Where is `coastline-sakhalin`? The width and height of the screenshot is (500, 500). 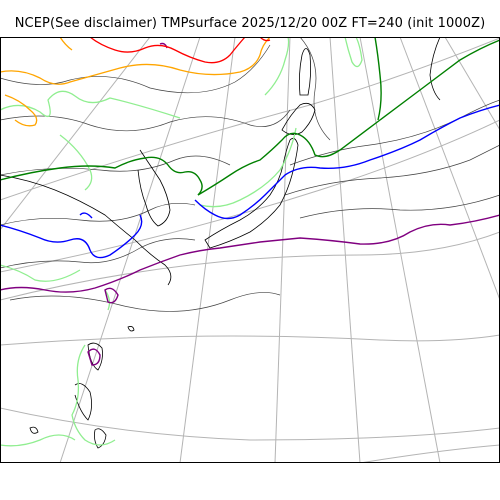 coastline-sakhalin is located at coordinates (305, 72).